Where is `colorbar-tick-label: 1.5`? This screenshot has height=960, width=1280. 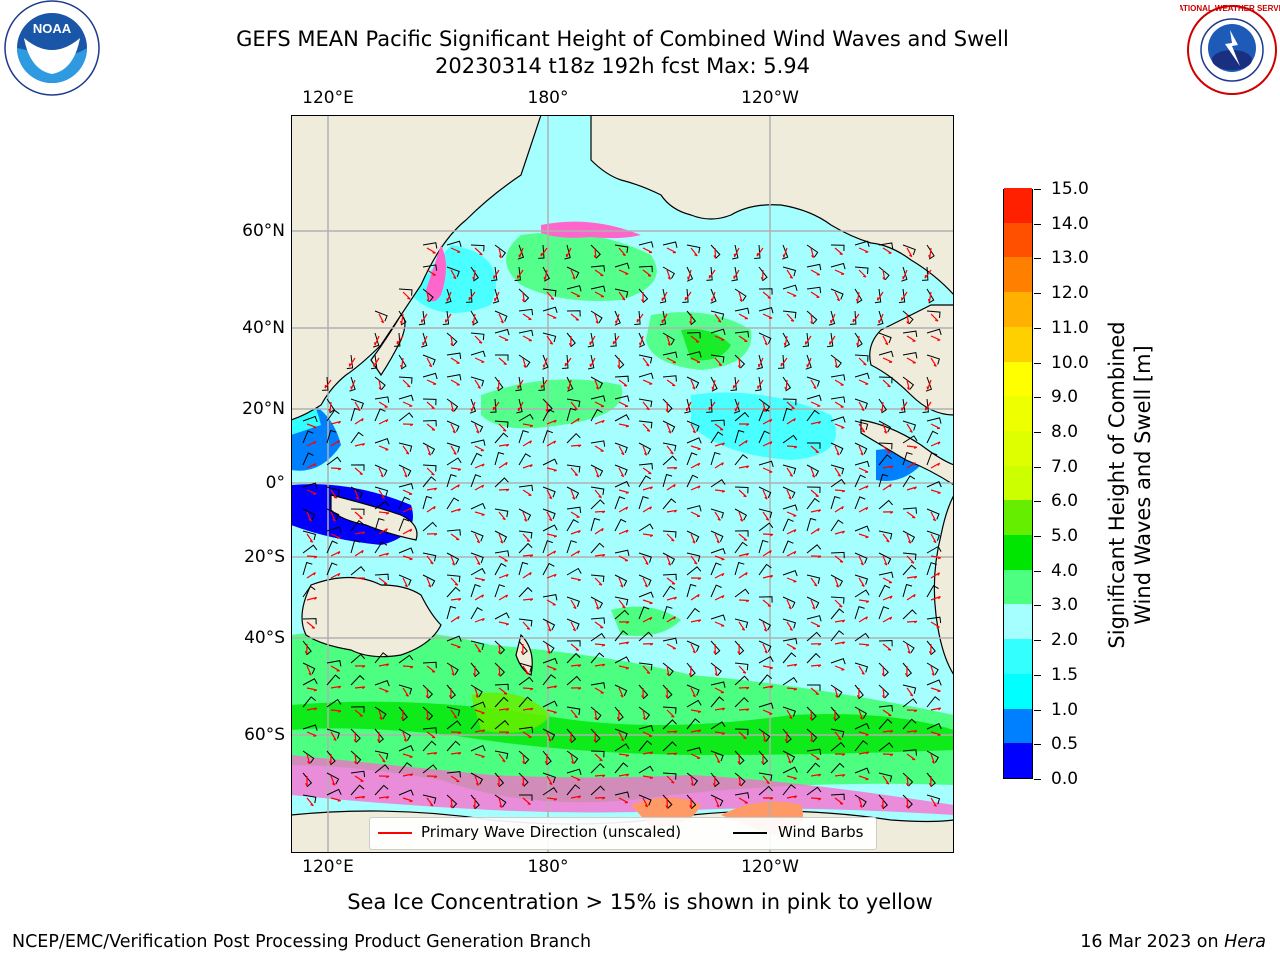
colorbar-tick-label: 1.5 is located at coordinates (1065, 674).